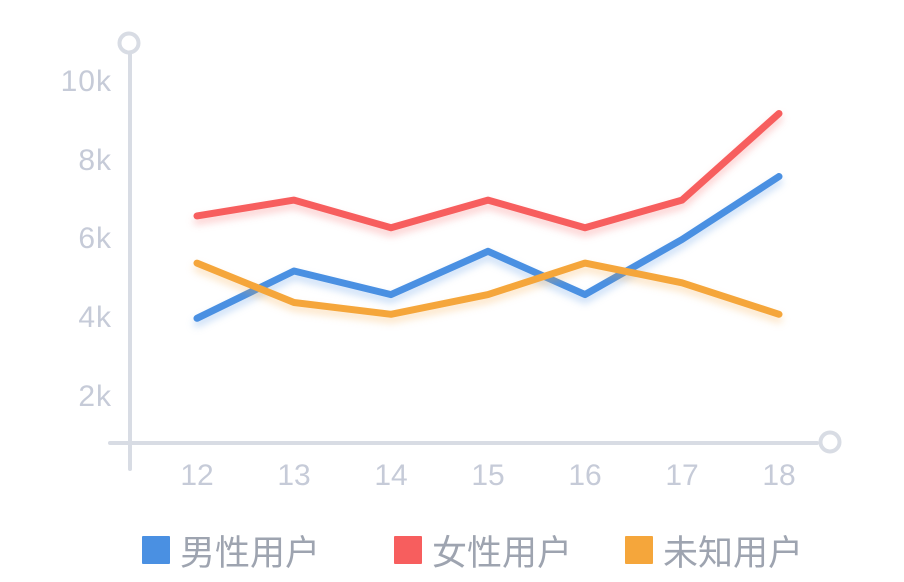  What do you see at coordinates (682, 475) in the screenshot?
I see `x-tick-label: 17` at bounding box center [682, 475].